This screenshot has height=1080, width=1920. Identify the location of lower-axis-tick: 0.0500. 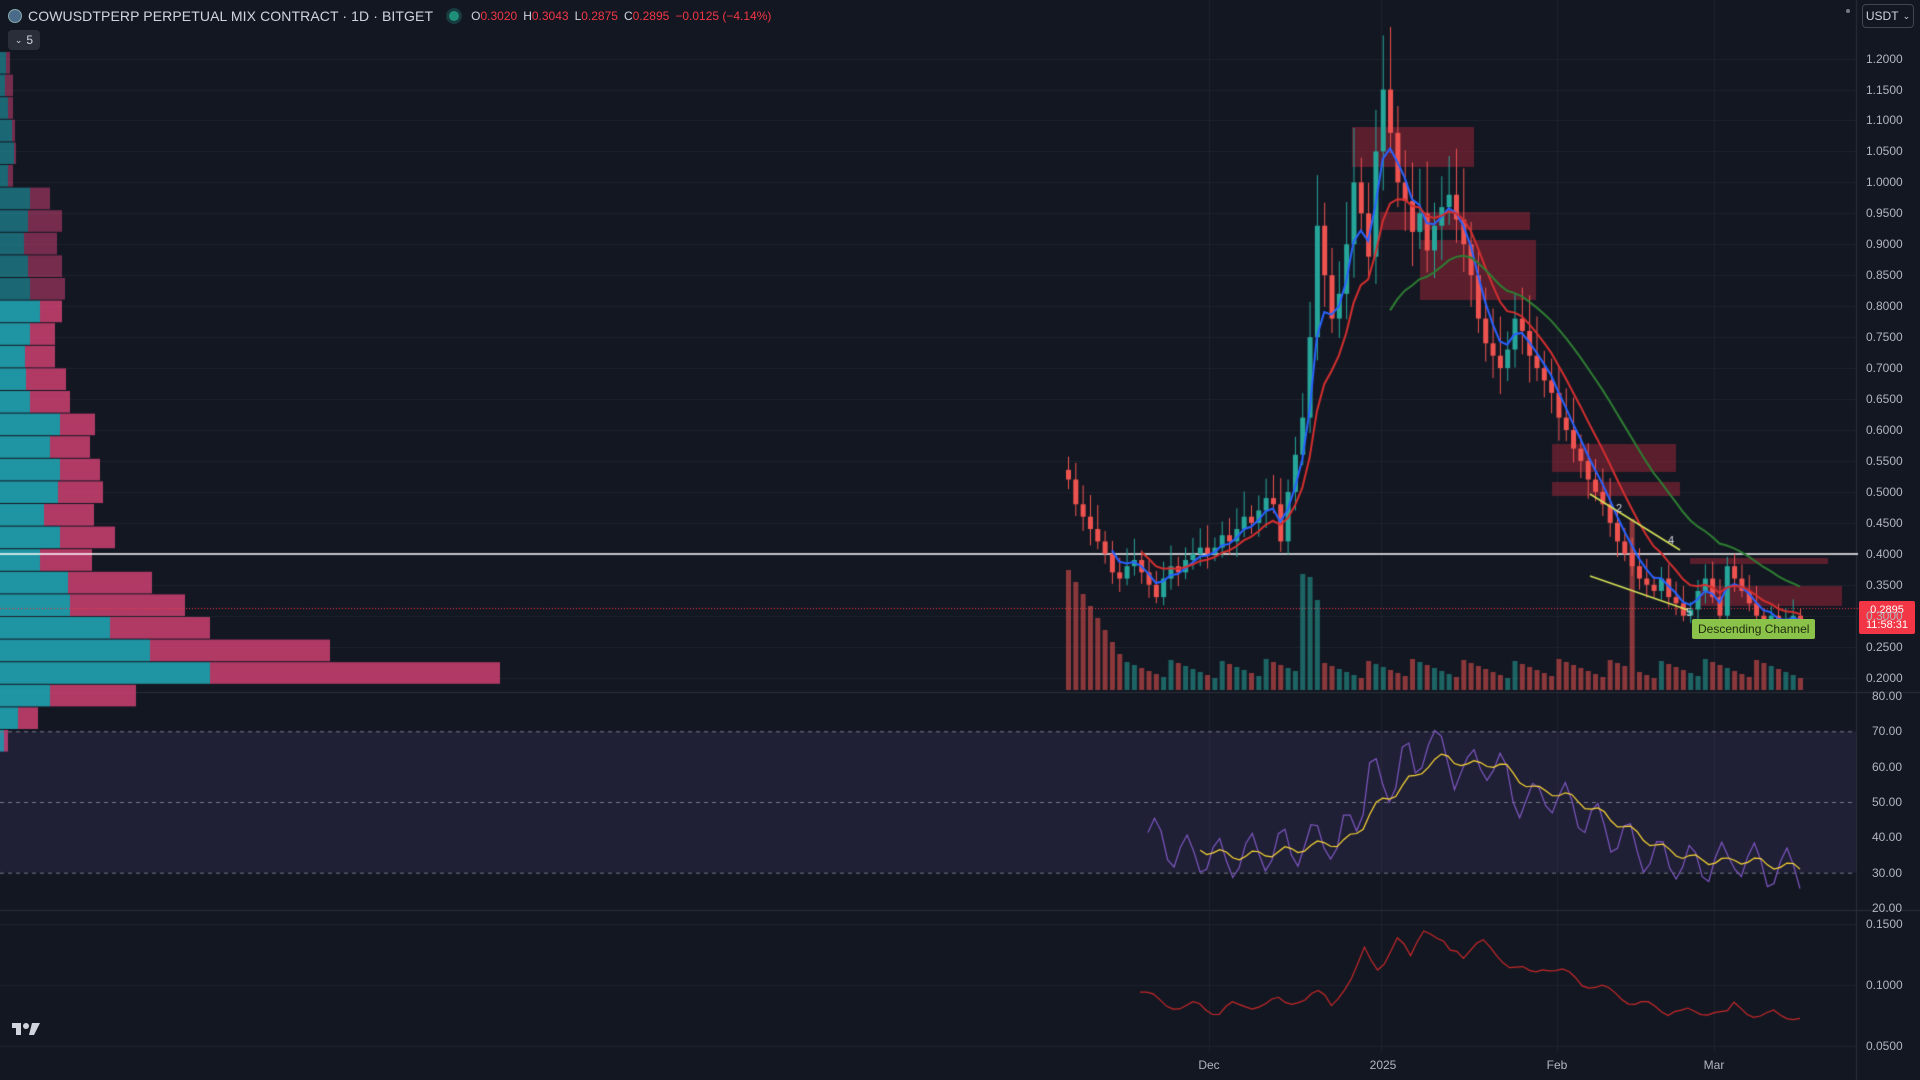
(1884, 1045).